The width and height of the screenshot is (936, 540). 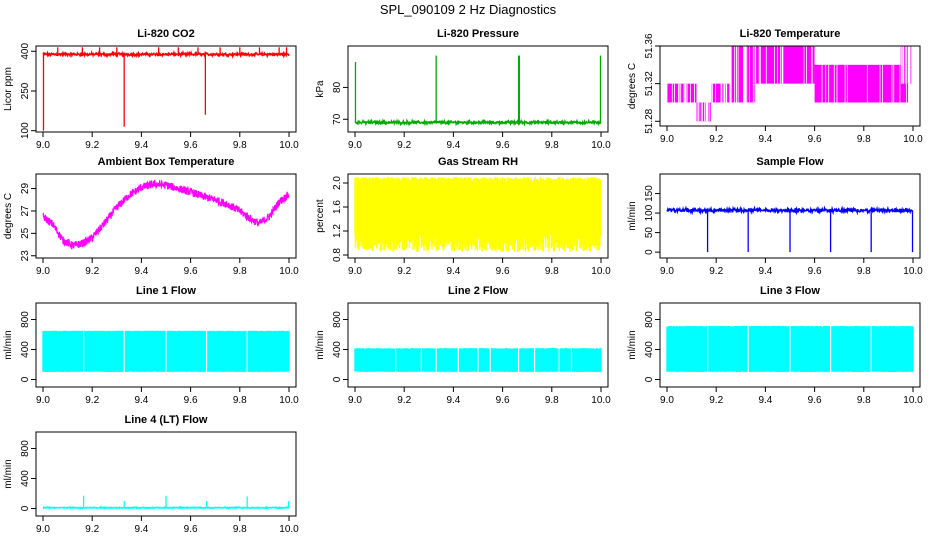 I want to click on x-tick-label-p2-5: 10.0, so click(x=601, y=145).